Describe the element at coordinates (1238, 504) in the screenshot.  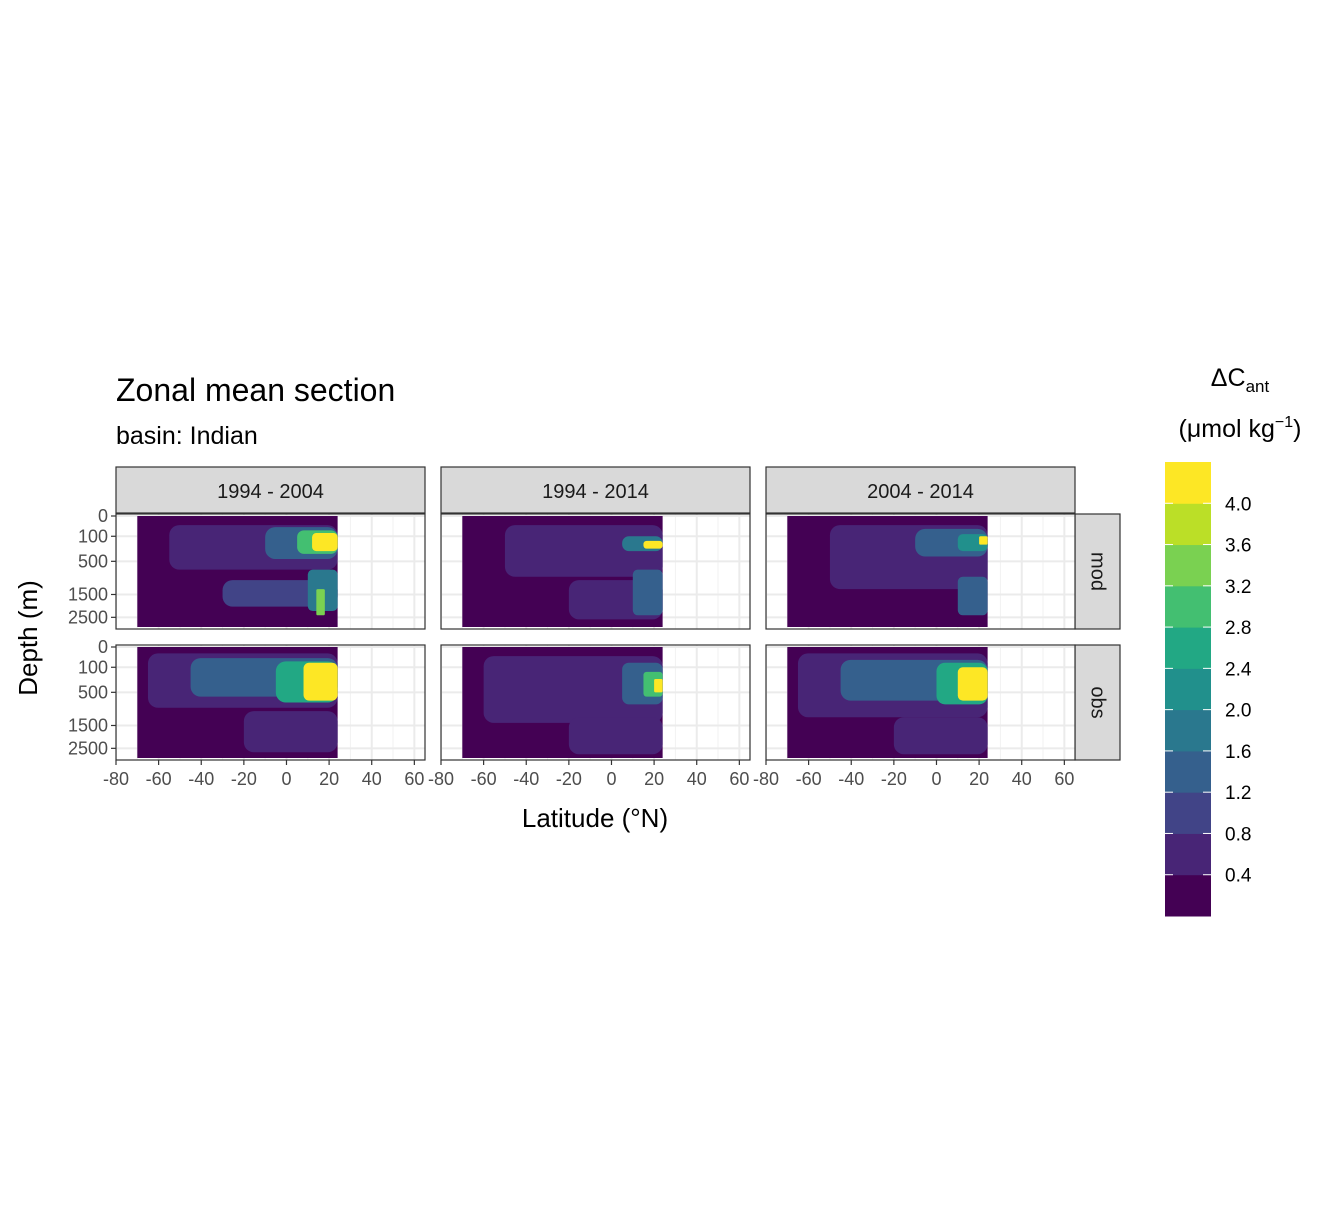
I see `legend-label: 4.0` at that location.